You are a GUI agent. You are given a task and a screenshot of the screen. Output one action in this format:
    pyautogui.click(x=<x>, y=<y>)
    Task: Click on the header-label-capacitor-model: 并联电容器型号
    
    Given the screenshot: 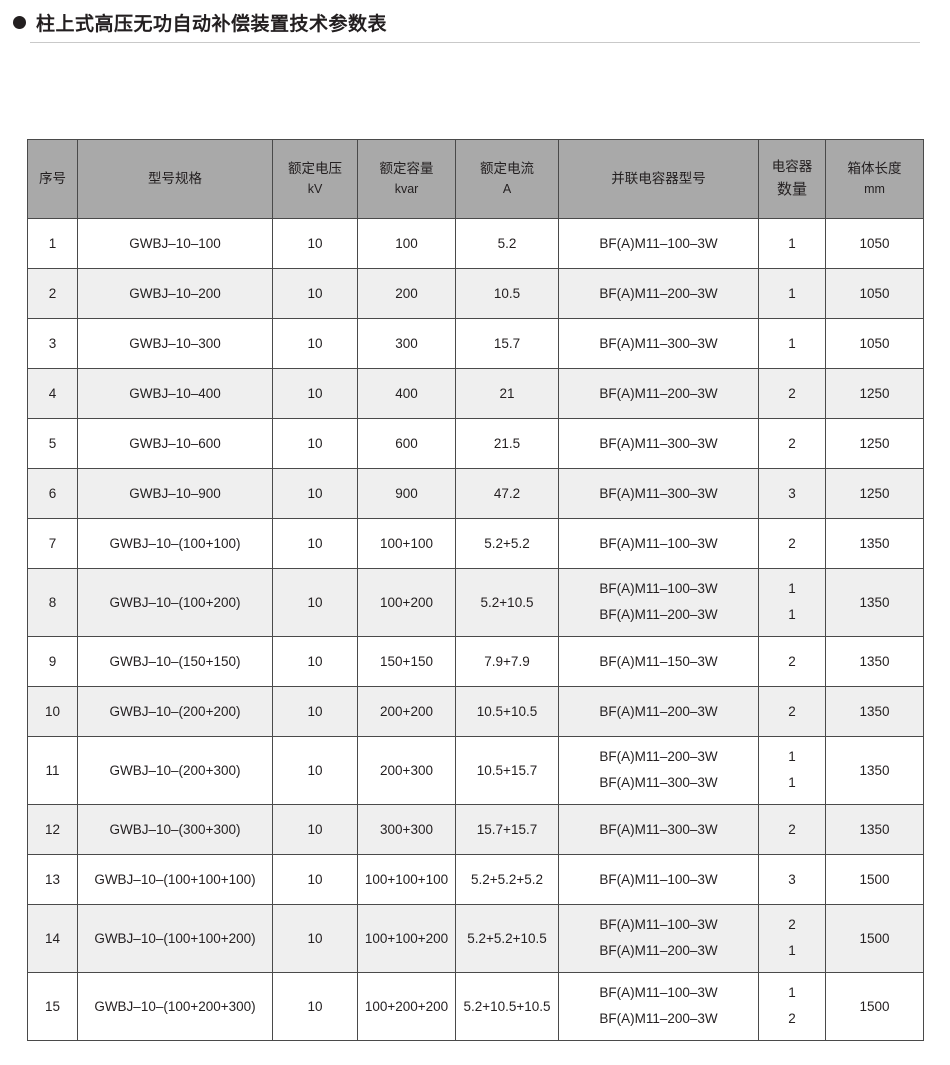 What is the action you would take?
    pyautogui.click(x=658, y=178)
    